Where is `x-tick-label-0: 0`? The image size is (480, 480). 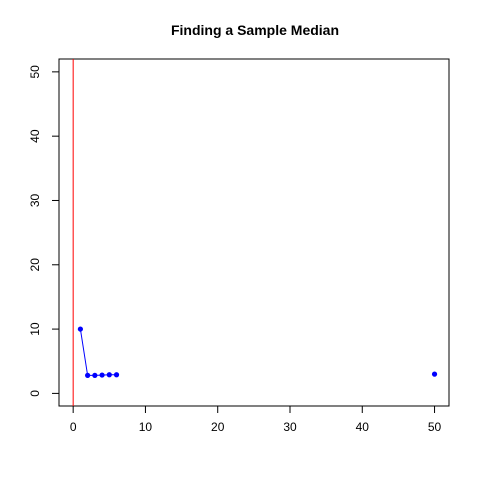
x-tick-label-0: 0 is located at coordinates (73, 427).